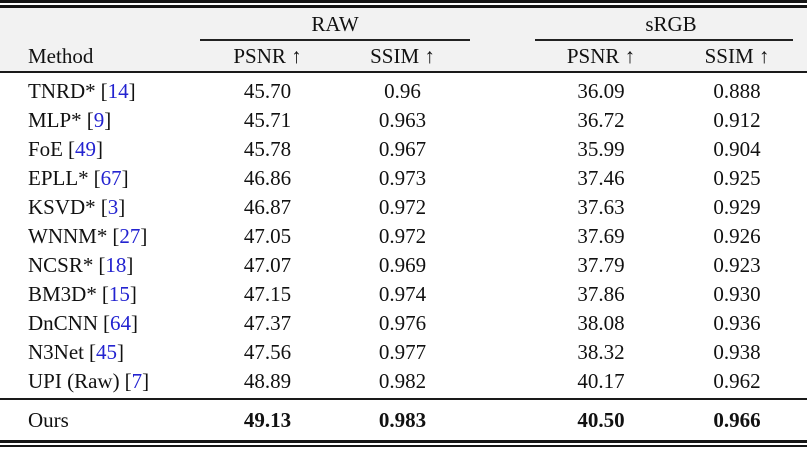 This screenshot has width=807, height=450. Describe the element at coordinates (48, 420) in the screenshot. I see `ours-label: Ours` at that location.